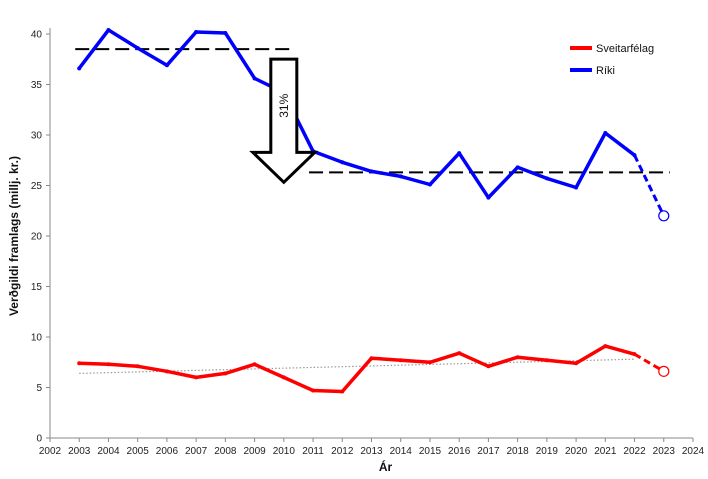 Image resolution: width=708 pixels, height=479 pixels. Describe the element at coordinates (284, 105) in the screenshot. I see `arrow-percentage-label: 31%` at that location.